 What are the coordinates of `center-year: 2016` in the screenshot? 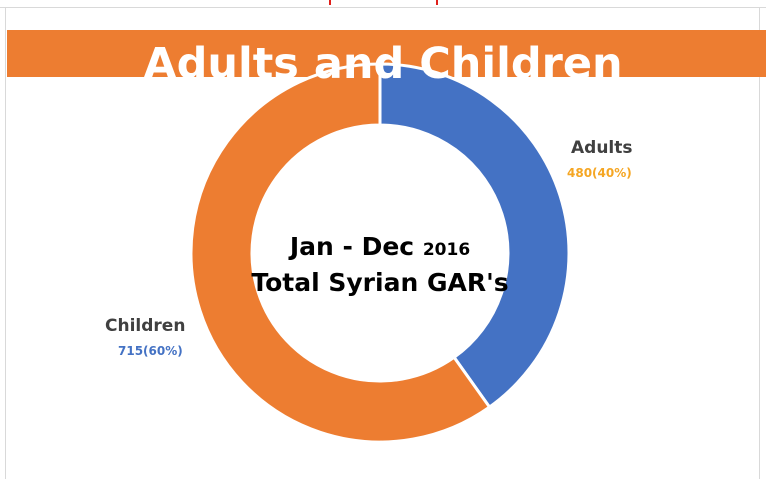 It's located at (446, 250).